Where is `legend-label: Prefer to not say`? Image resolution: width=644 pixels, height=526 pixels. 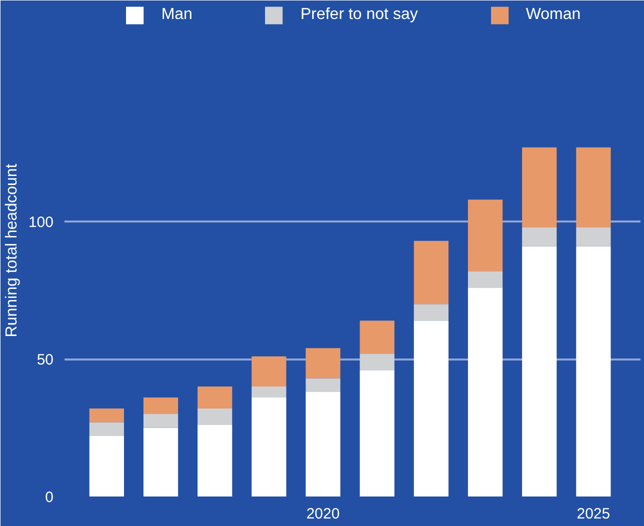
legend-label: Prefer to not say is located at coordinates (359, 15).